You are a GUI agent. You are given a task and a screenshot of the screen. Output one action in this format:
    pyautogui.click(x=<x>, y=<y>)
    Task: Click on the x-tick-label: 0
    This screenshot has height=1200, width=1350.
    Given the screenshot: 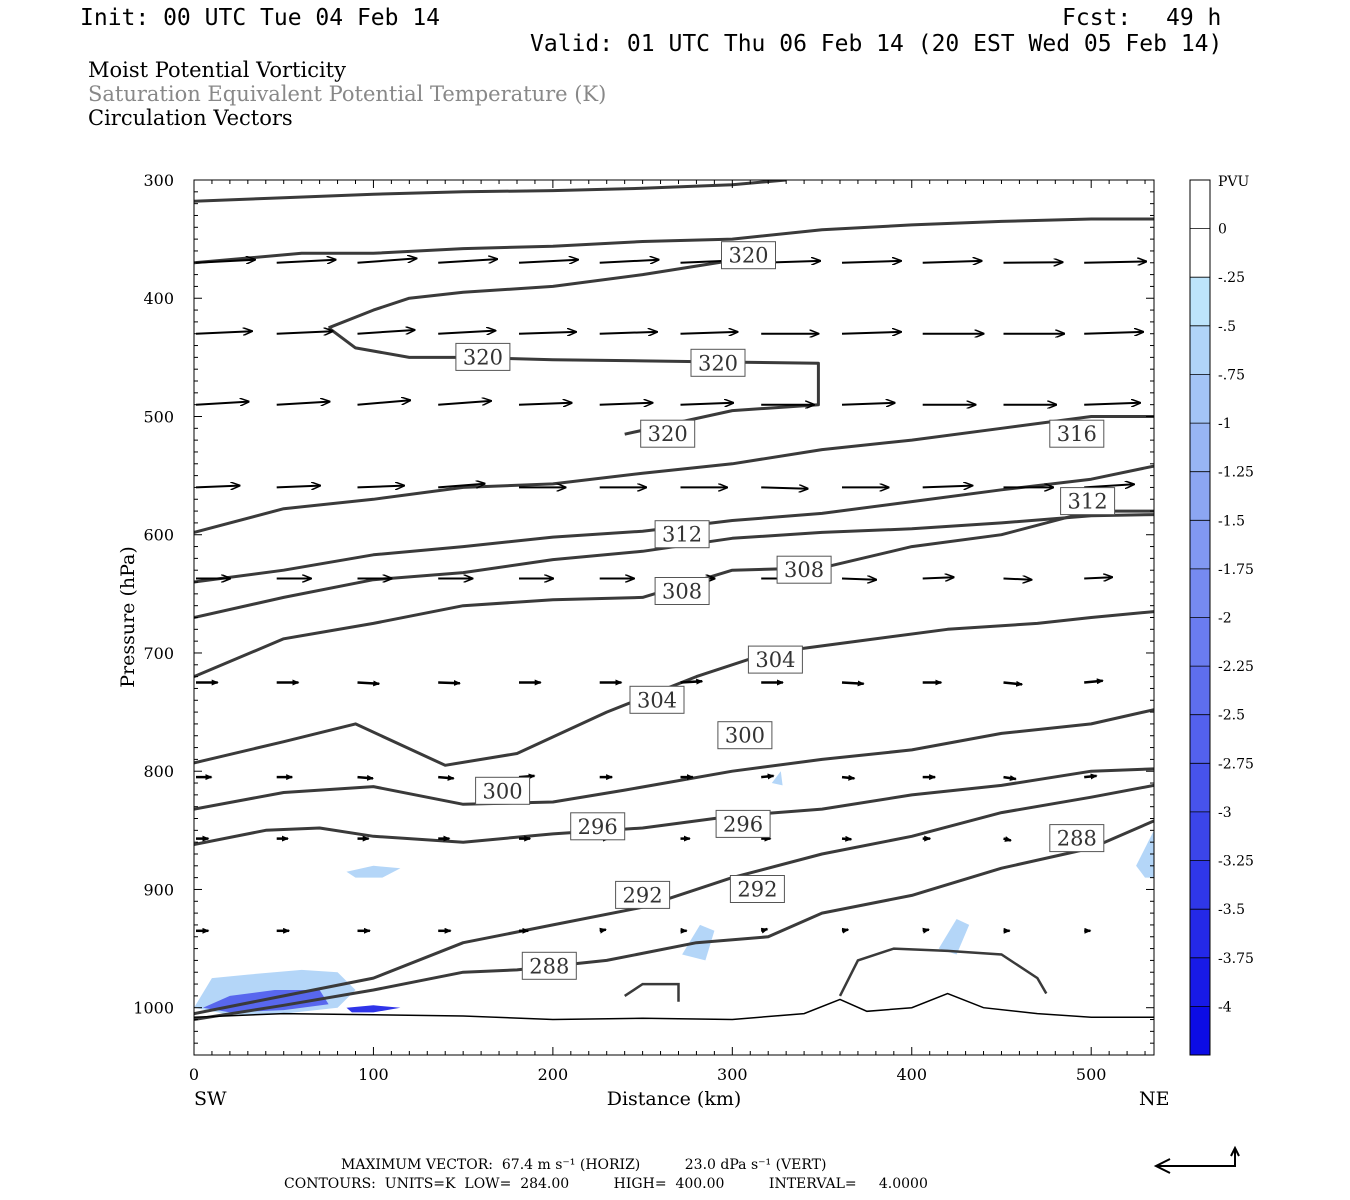 What is the action you would take?
    pyautogui.click(x=194, y=1074)
    